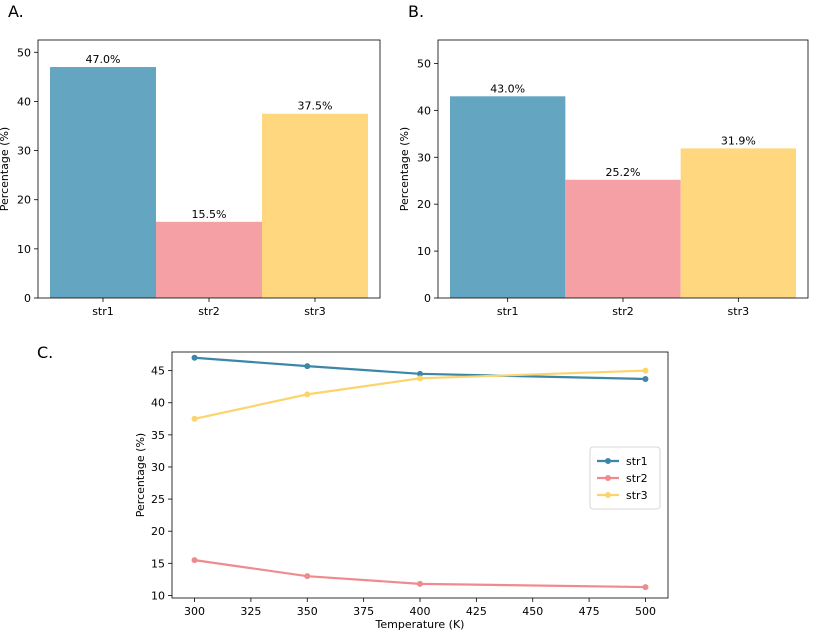 This screenshot has height=632, width=813. I want to click on x-tick-label: 400, so click(420, 611).